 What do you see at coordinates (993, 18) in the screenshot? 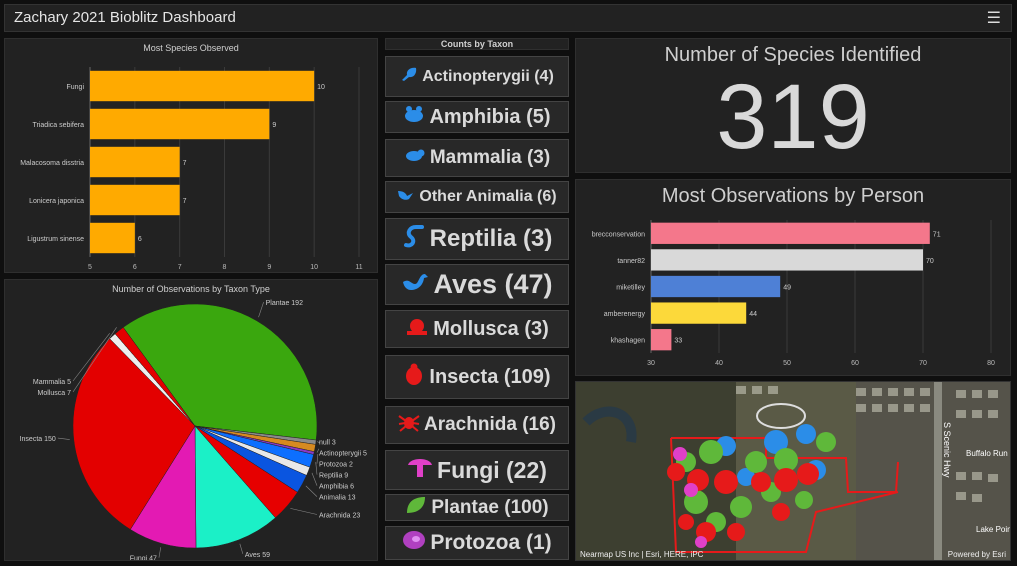
I see `hamburger-menu-icon: ☰` at bounding box center [993, 18].